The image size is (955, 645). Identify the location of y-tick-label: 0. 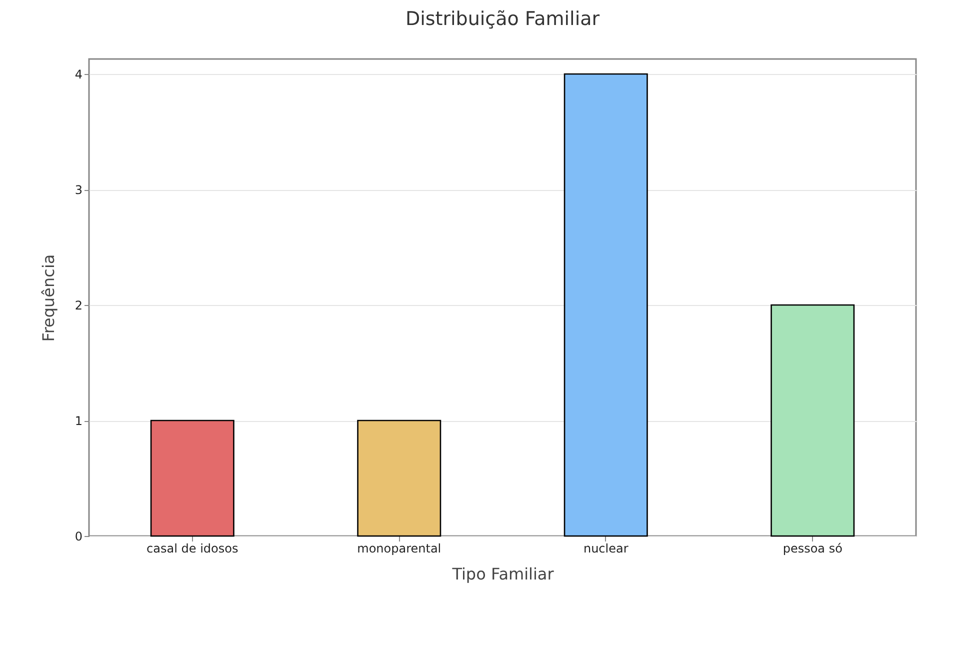
(78, 537).